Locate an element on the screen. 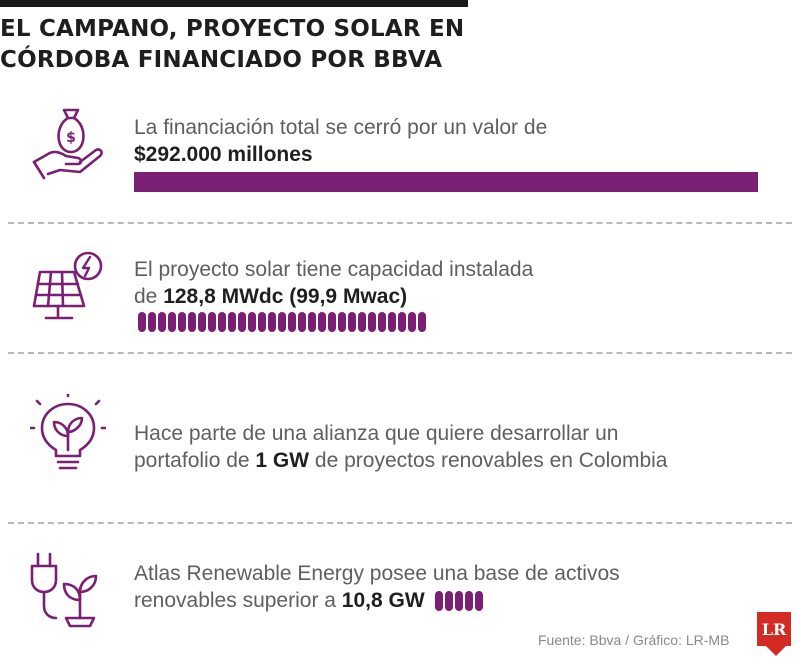  atlas-prefix: renovables superior a is located at coordinates (238, 600).